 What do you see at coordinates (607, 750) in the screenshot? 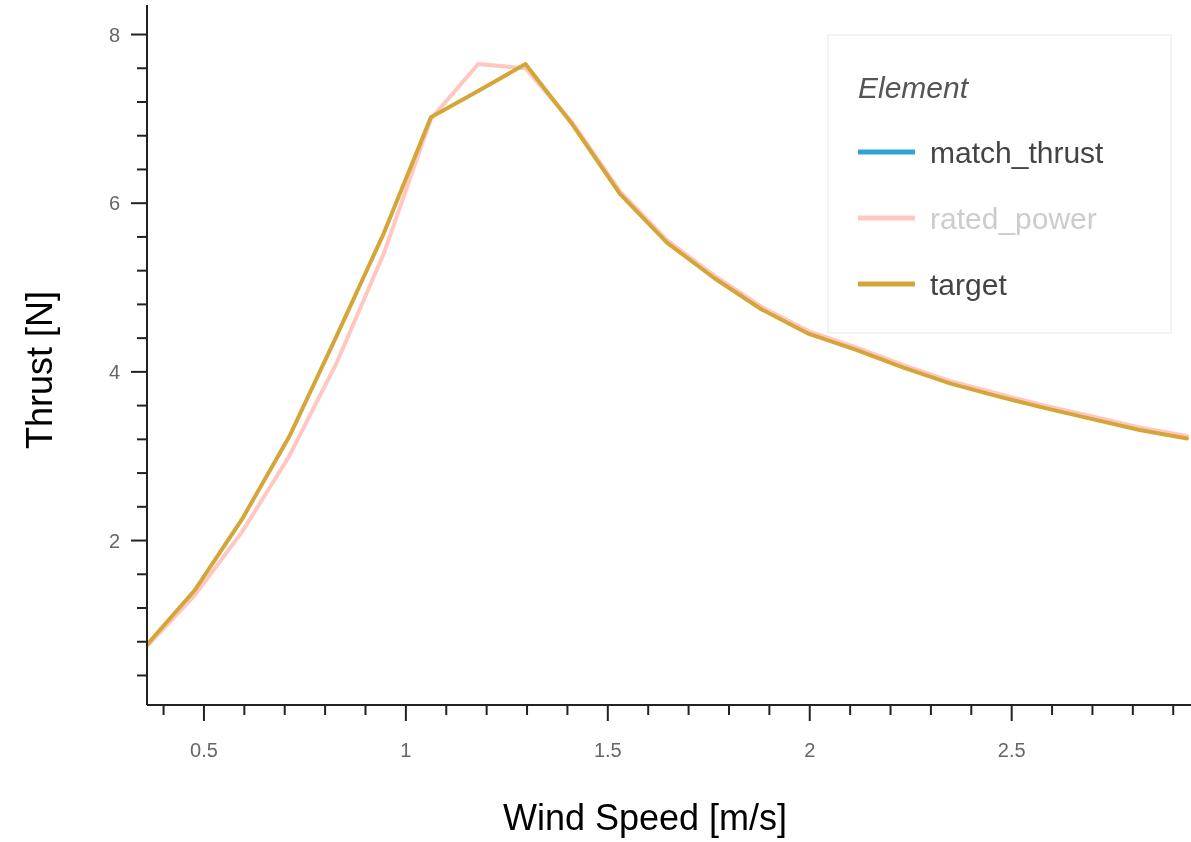
I see `x-tick-label: 1.5` at bounding box center [607, 750].